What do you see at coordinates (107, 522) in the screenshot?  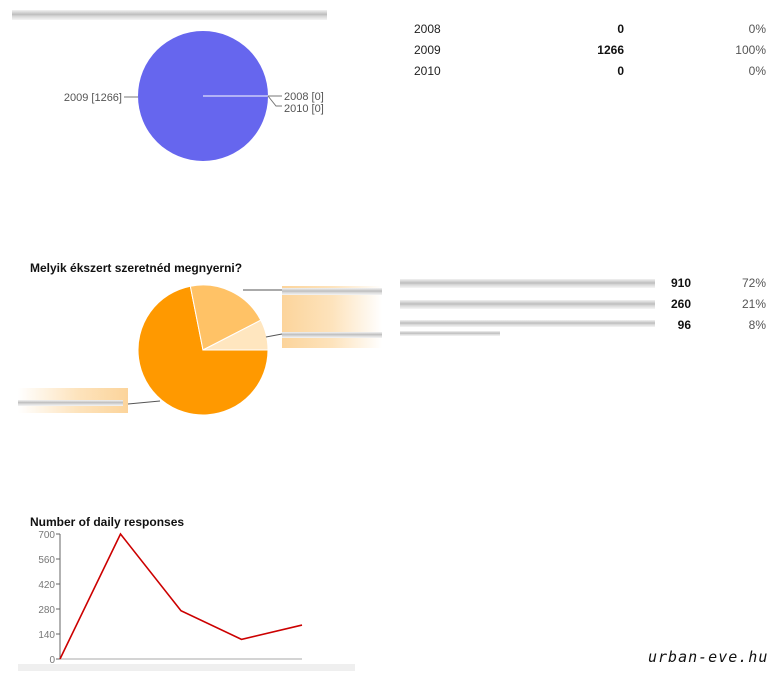 I see `chart3-title: Number of daily responses` at bounding box center [107, 522].